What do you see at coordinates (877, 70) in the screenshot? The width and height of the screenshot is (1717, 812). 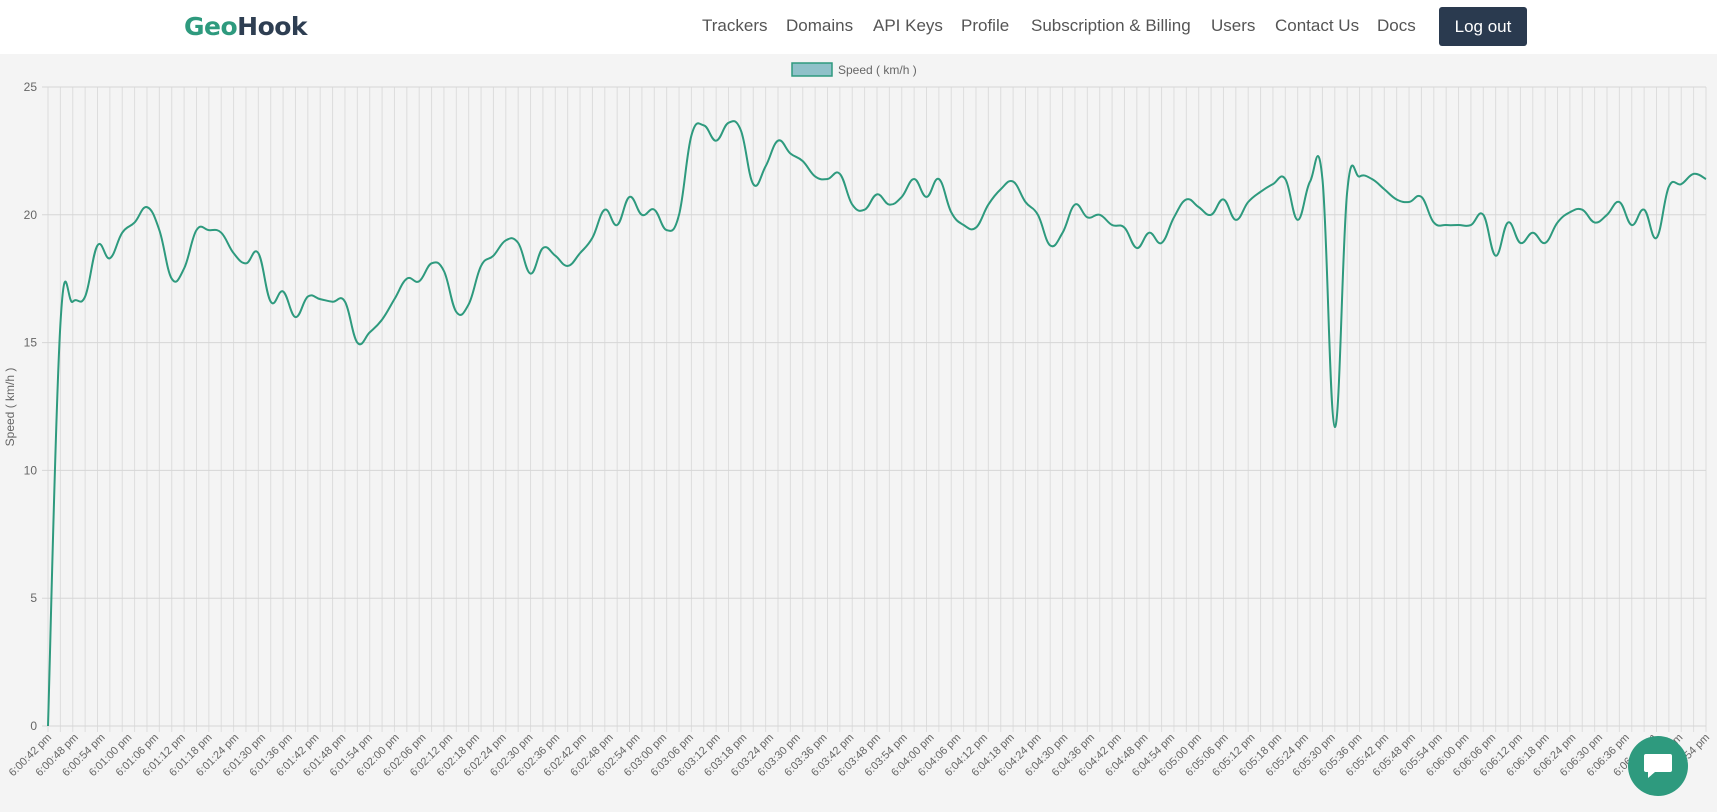 I see `legend-label: Speed ( km/h )` at bounding box center [877, 70].